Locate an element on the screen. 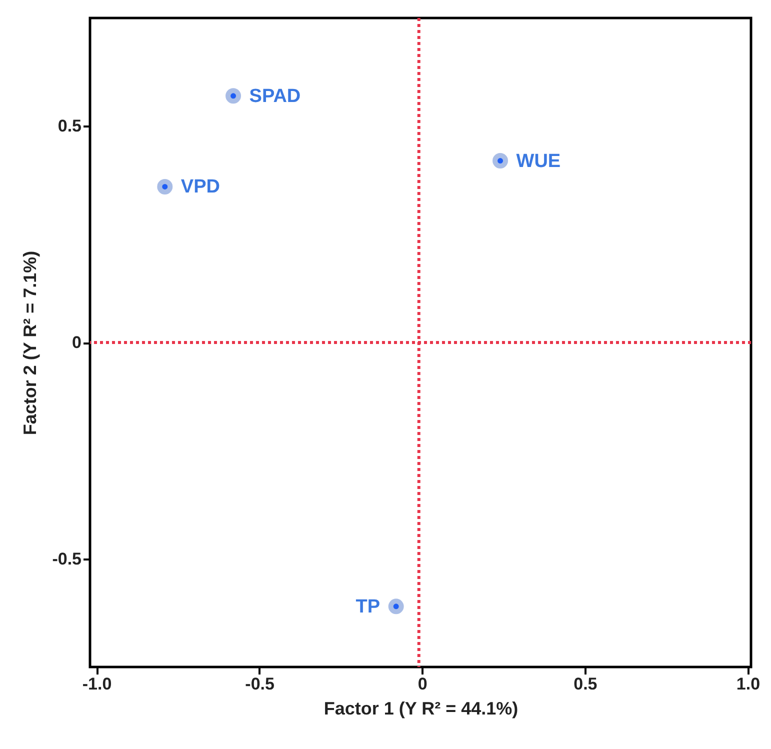 This screenshot has height=749, width=771. y-tick-label: 0 is located at coordinates (77, 342).